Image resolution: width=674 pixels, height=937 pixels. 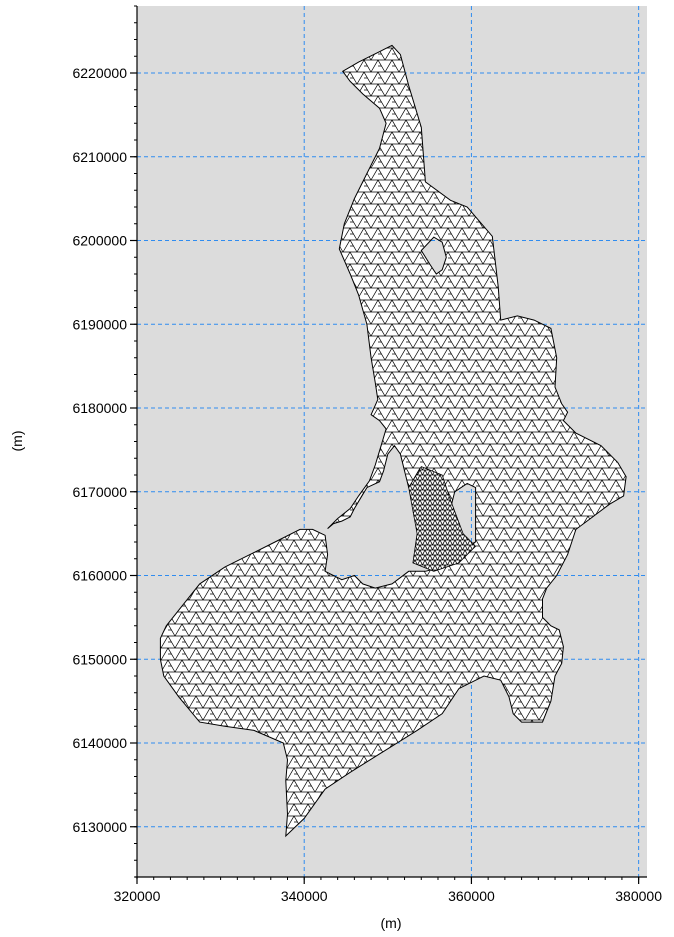 What do you see at coordinates (99, 73) in the screenshot?
I see `y-tick-label: 6220000` at bounding box center [99, 73].